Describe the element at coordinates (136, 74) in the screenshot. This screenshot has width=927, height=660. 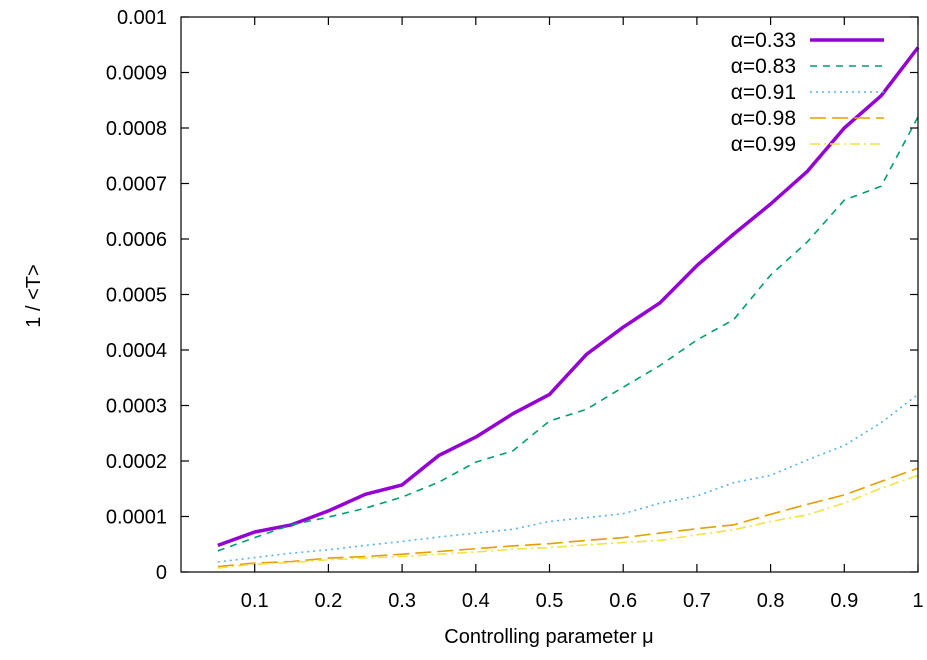
I see `y-tick-label: 0.0009` at that location.